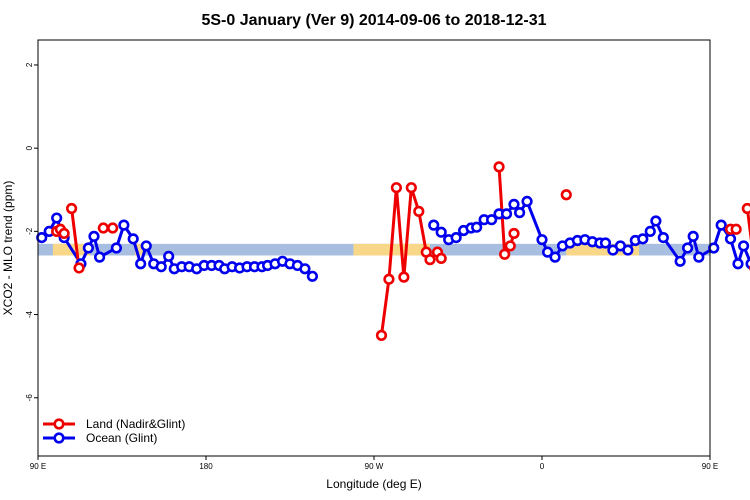 This screenshot has width=750, height=500. What do you see at coordinates (29, 398) in the screenshot?
I see `y-tick-label: -6` at bounding box center [29, 398].